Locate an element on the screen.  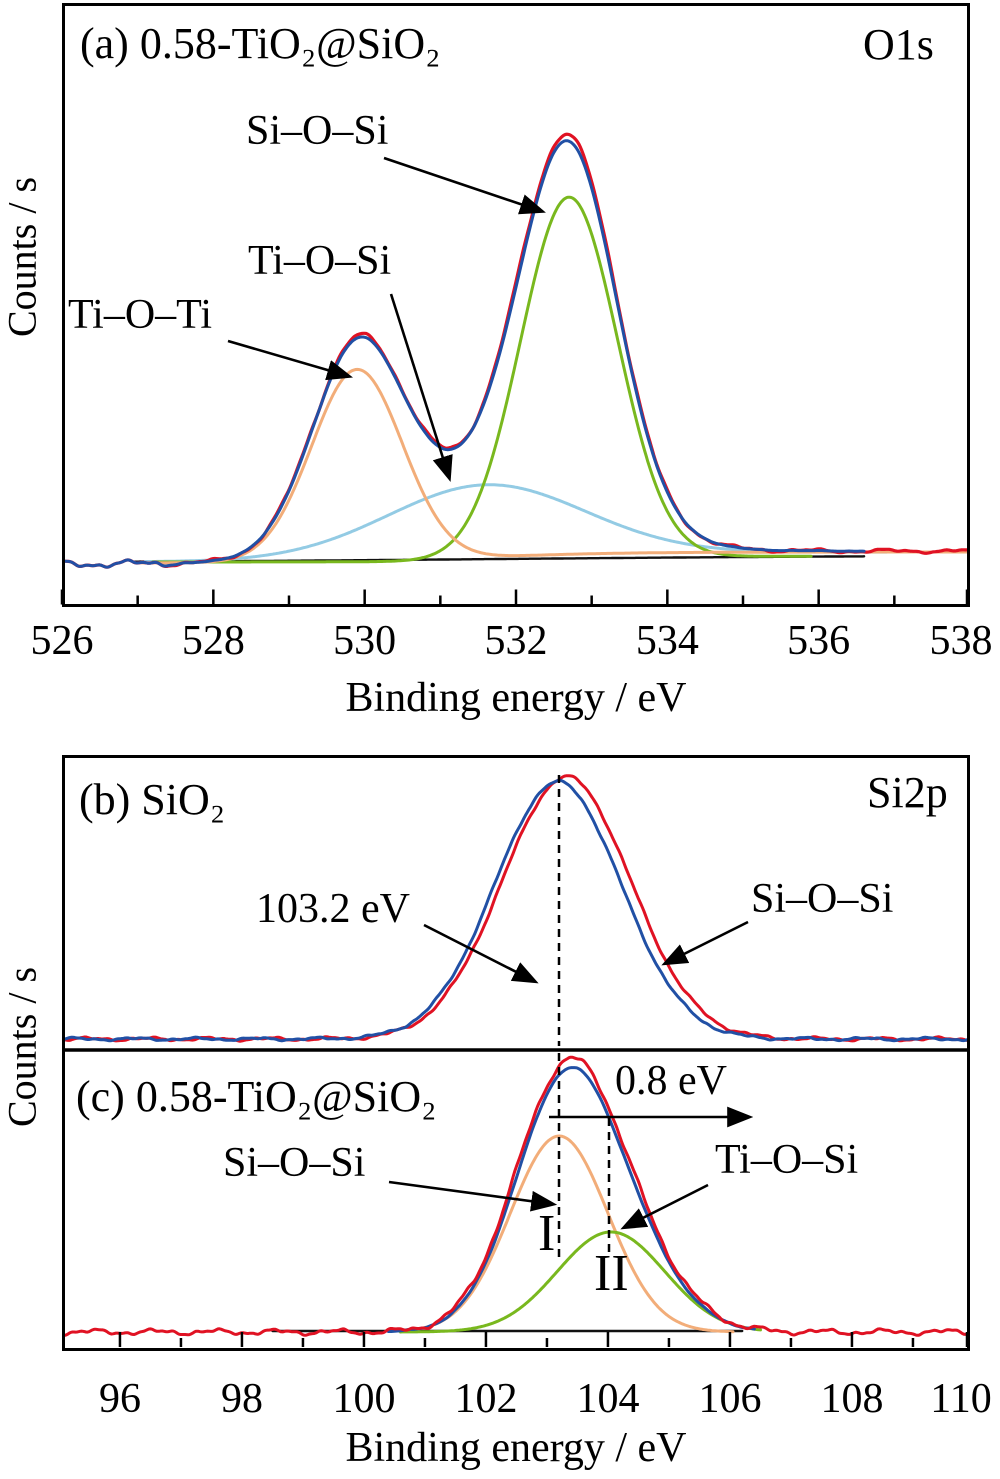
arrow-103-2-ev-b is located at coordinates (481, 953).